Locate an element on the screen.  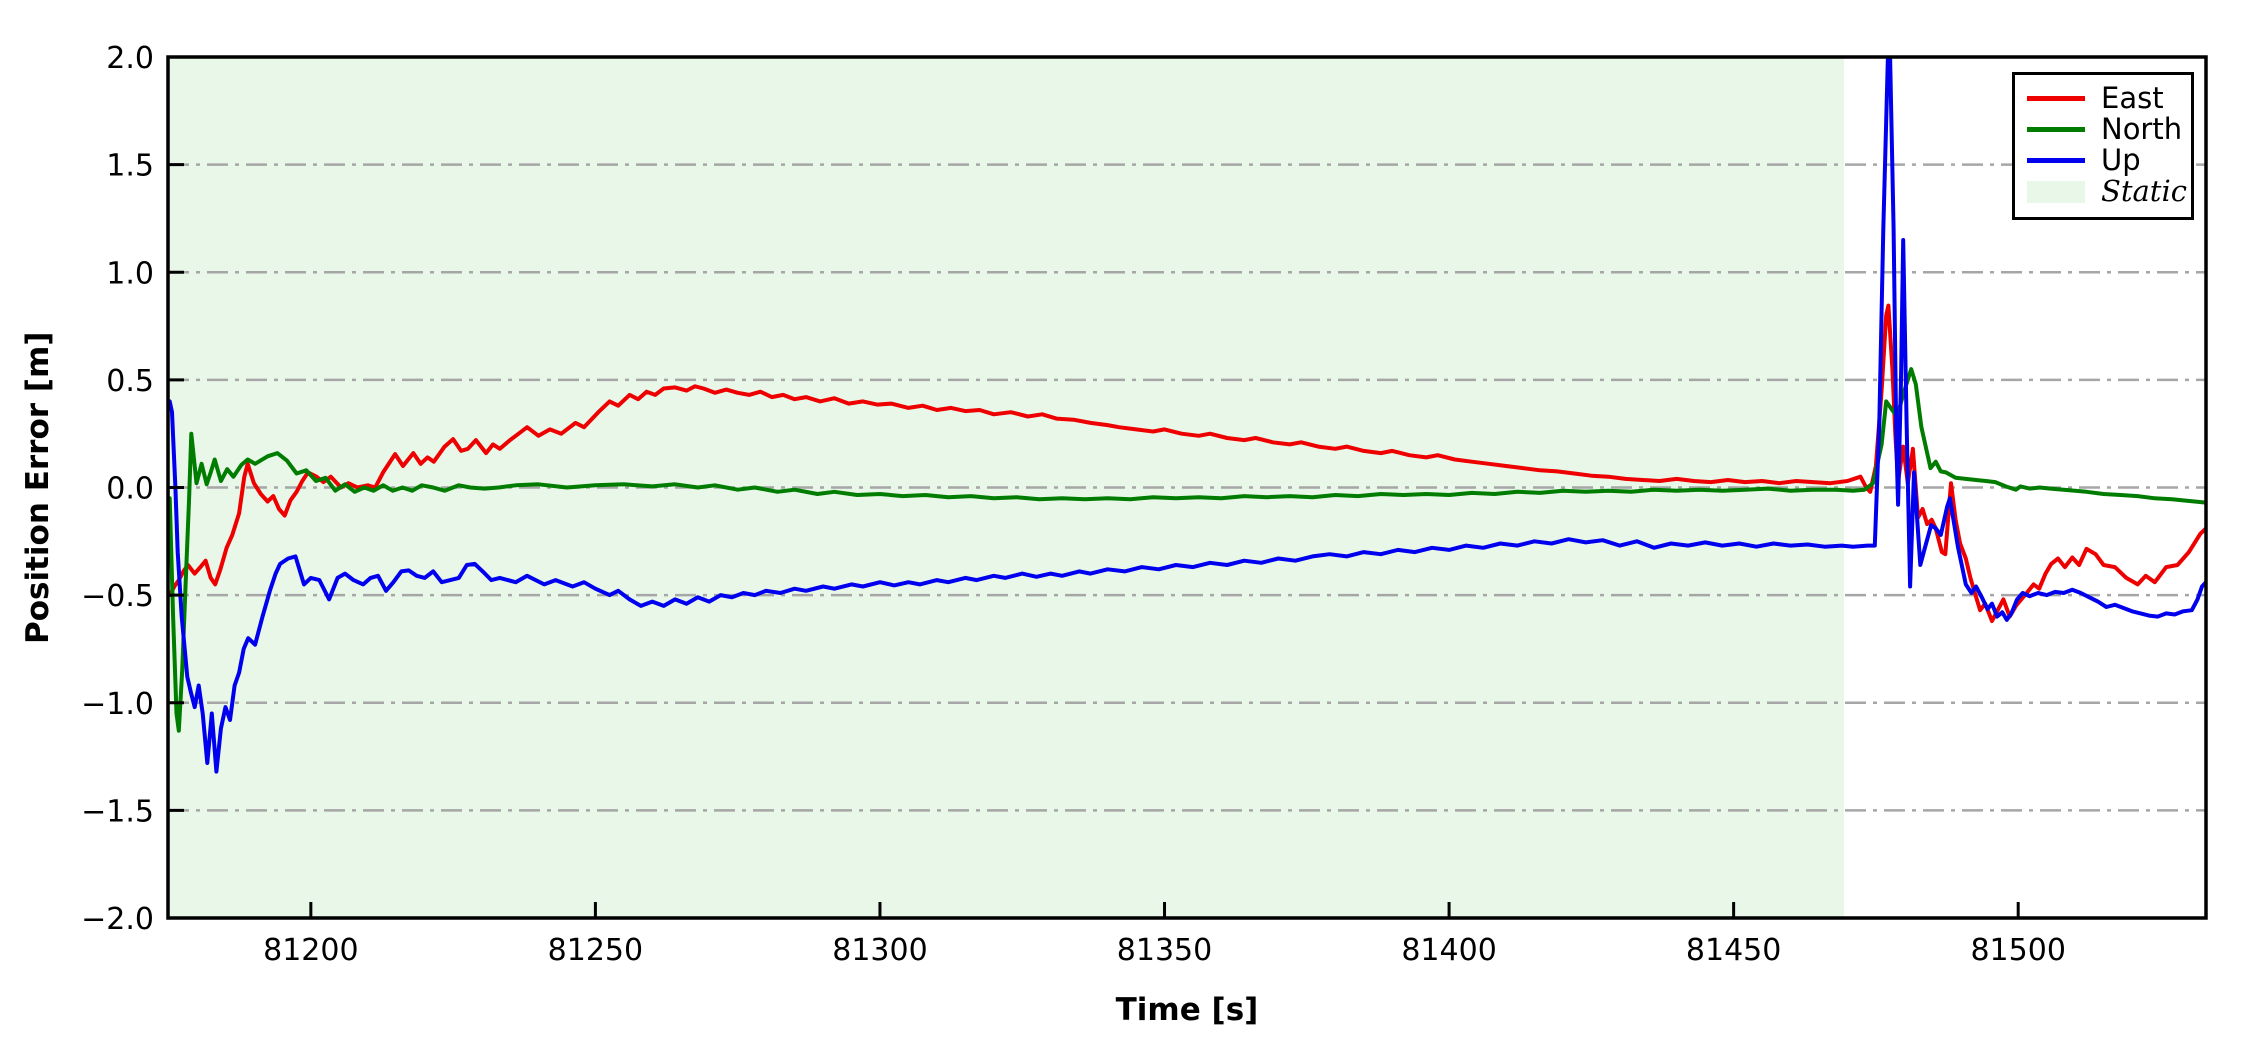
static-patch-swatch-icon is located at coordinates (2056, 191).